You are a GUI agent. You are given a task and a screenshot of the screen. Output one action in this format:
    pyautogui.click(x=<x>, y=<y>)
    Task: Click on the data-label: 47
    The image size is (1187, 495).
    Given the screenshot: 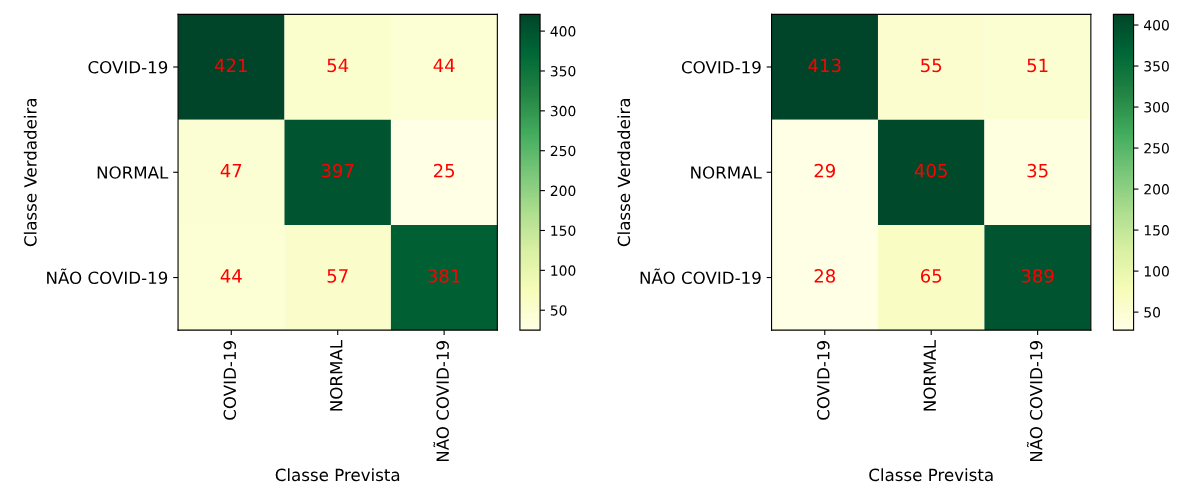 What is the action you would take?
    pyautogui.click(x=231, y=171)
    